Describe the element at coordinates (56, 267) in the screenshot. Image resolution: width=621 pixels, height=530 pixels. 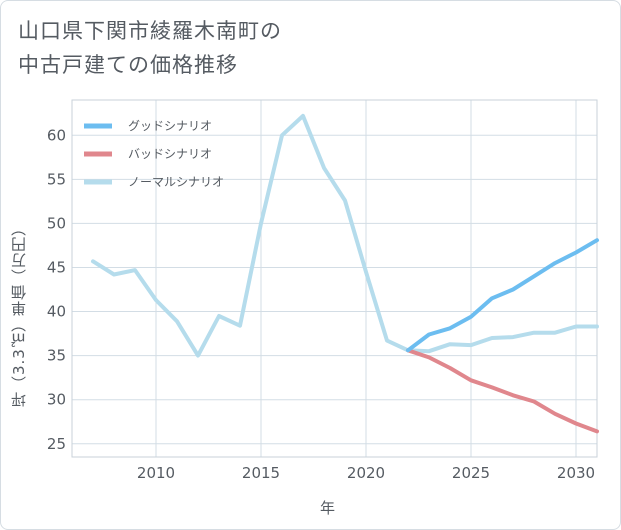
I see `y-tick-label-45: 45` at that location.